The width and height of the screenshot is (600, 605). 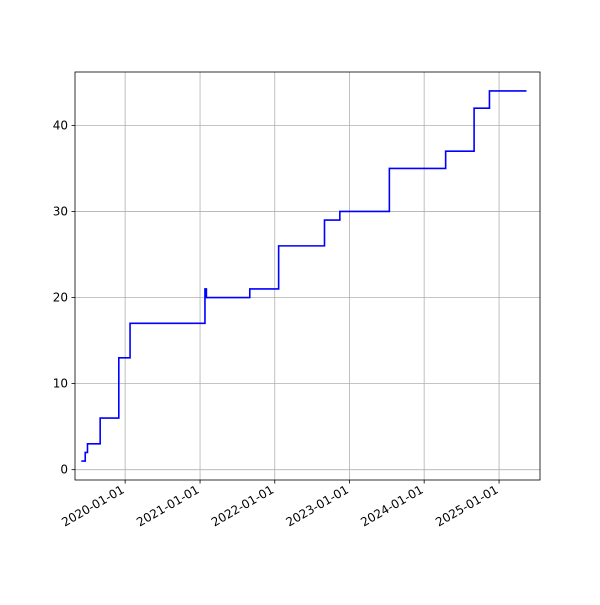 What do you see at coordinates (60, 384) in the screenshot?
I see `y-tick-label: 10` at bounding box center [60, 384].